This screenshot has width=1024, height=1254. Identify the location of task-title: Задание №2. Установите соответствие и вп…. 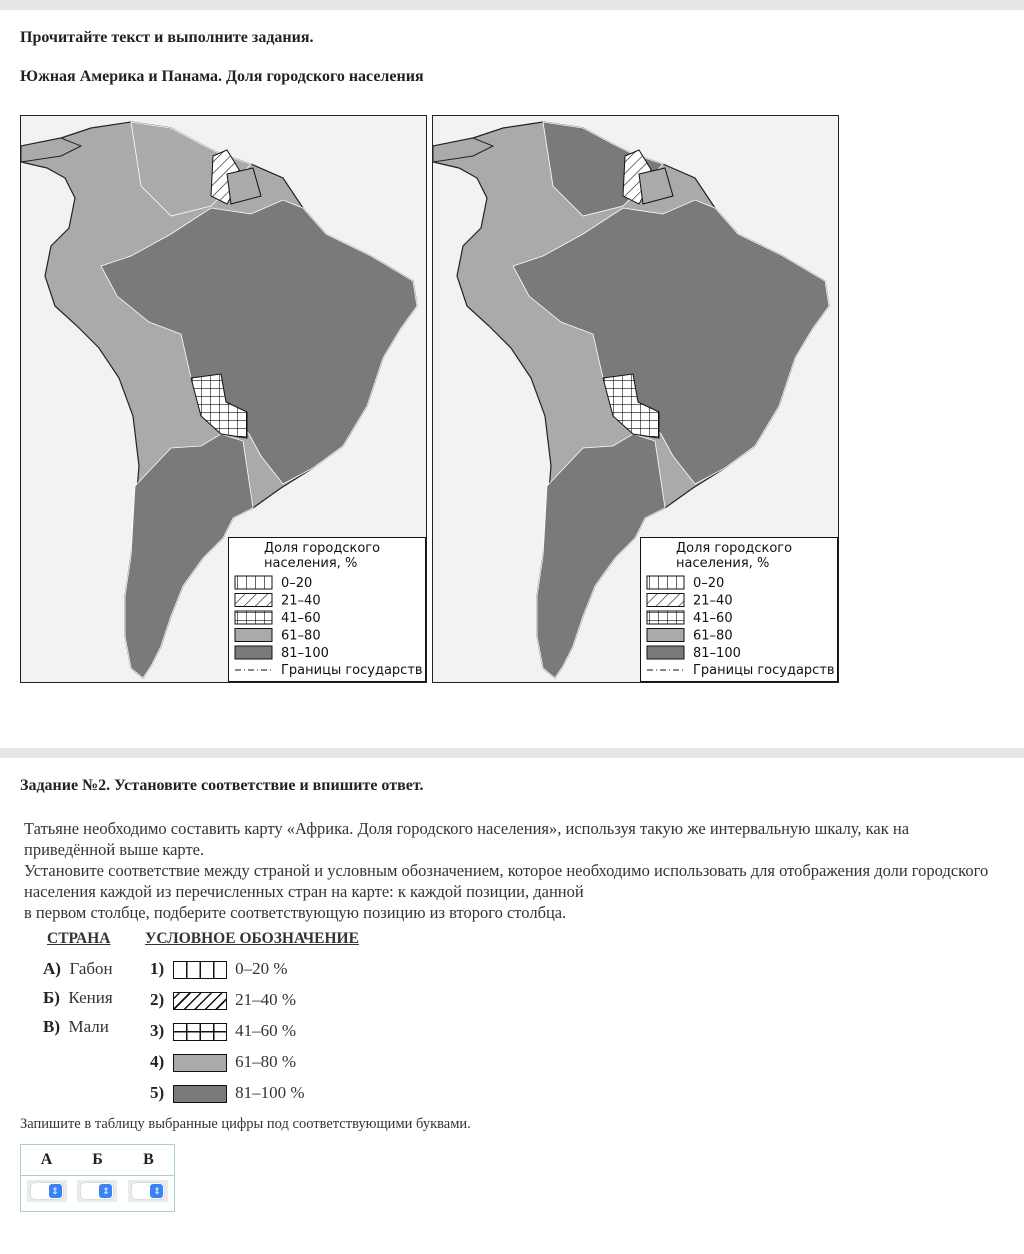
(222, 785).